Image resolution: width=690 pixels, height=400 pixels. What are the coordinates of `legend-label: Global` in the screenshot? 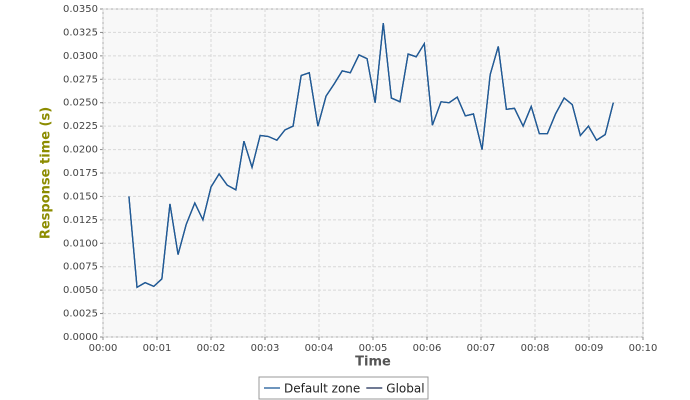 It's located at (405, 389).